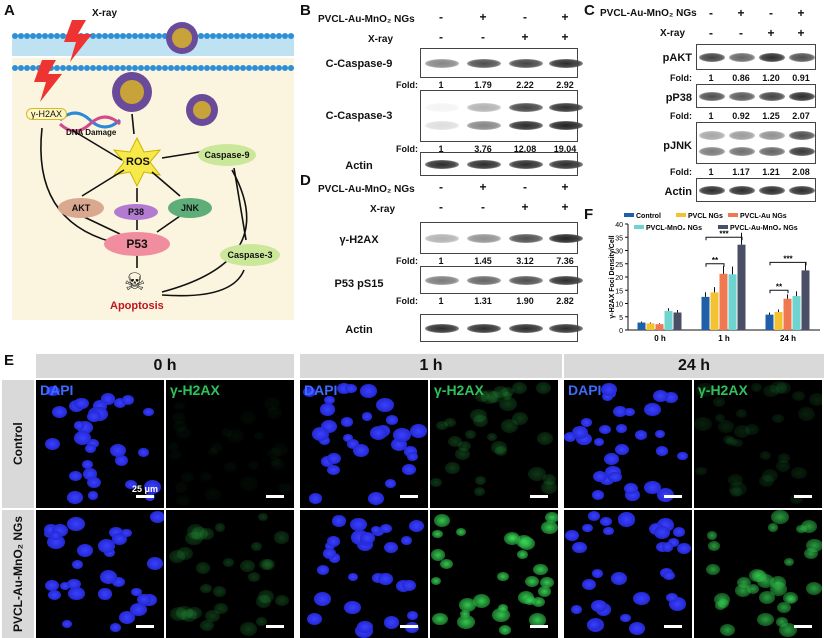 The height and width of the screenshot is (638, 824). What do you see at coordinates (678, 192) in the screenshot?
I see `c-row-label-3: Actin` at bounding box center [678, 192].